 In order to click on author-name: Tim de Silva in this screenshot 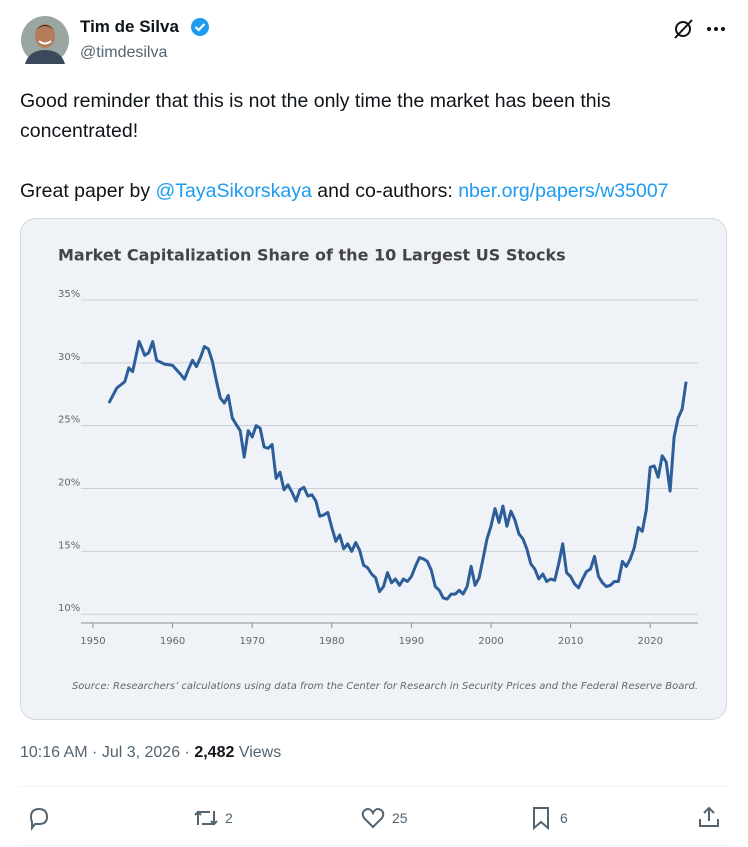, I will do `click(129, 26)`.